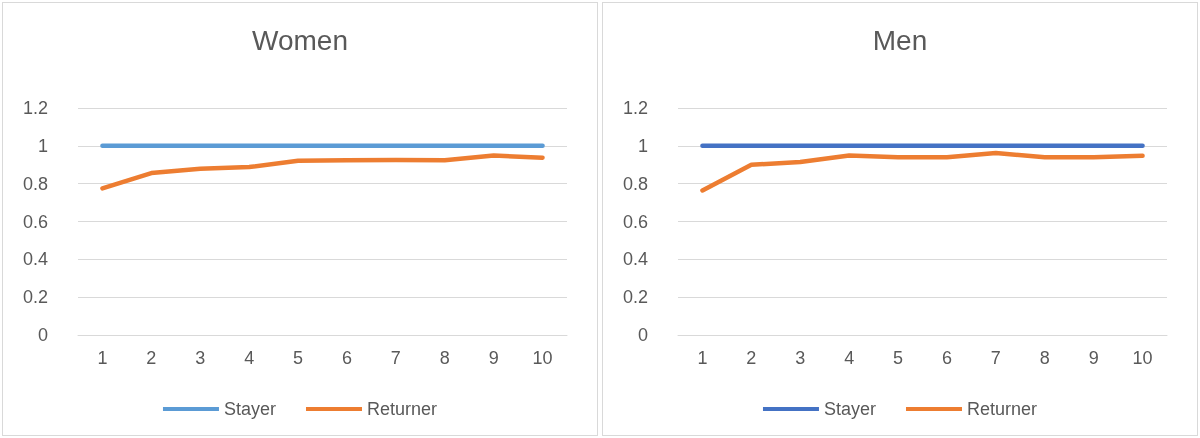 This screenshot has height=438, width=1200. Describe the element at coordinates (900, 40) in the screenshot. I see `chart-title: Men` at that location.